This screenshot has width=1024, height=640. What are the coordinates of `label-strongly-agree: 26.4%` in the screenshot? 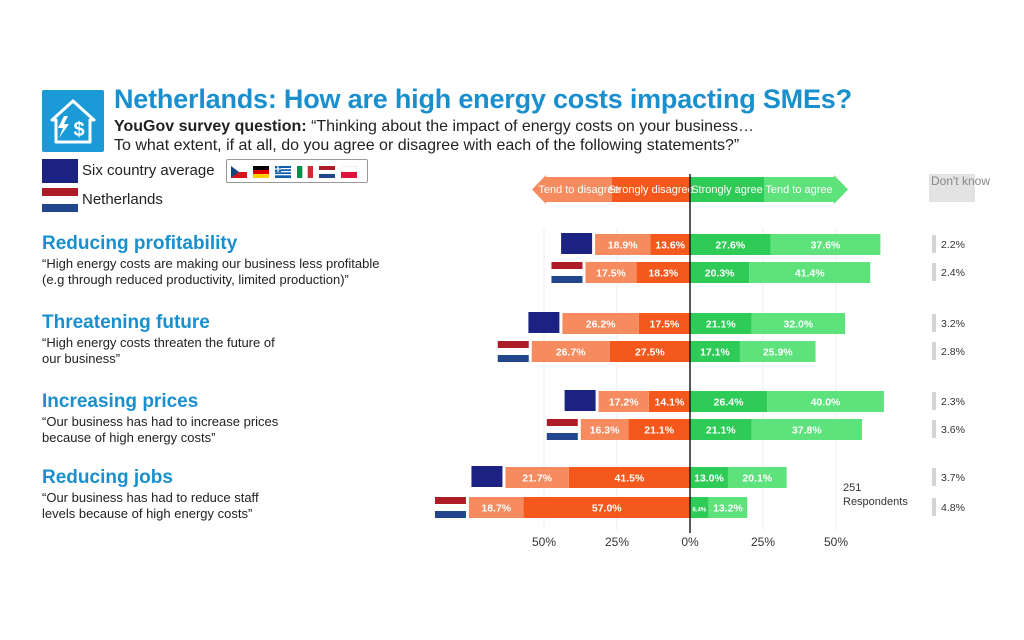 It's located at (729, 403).